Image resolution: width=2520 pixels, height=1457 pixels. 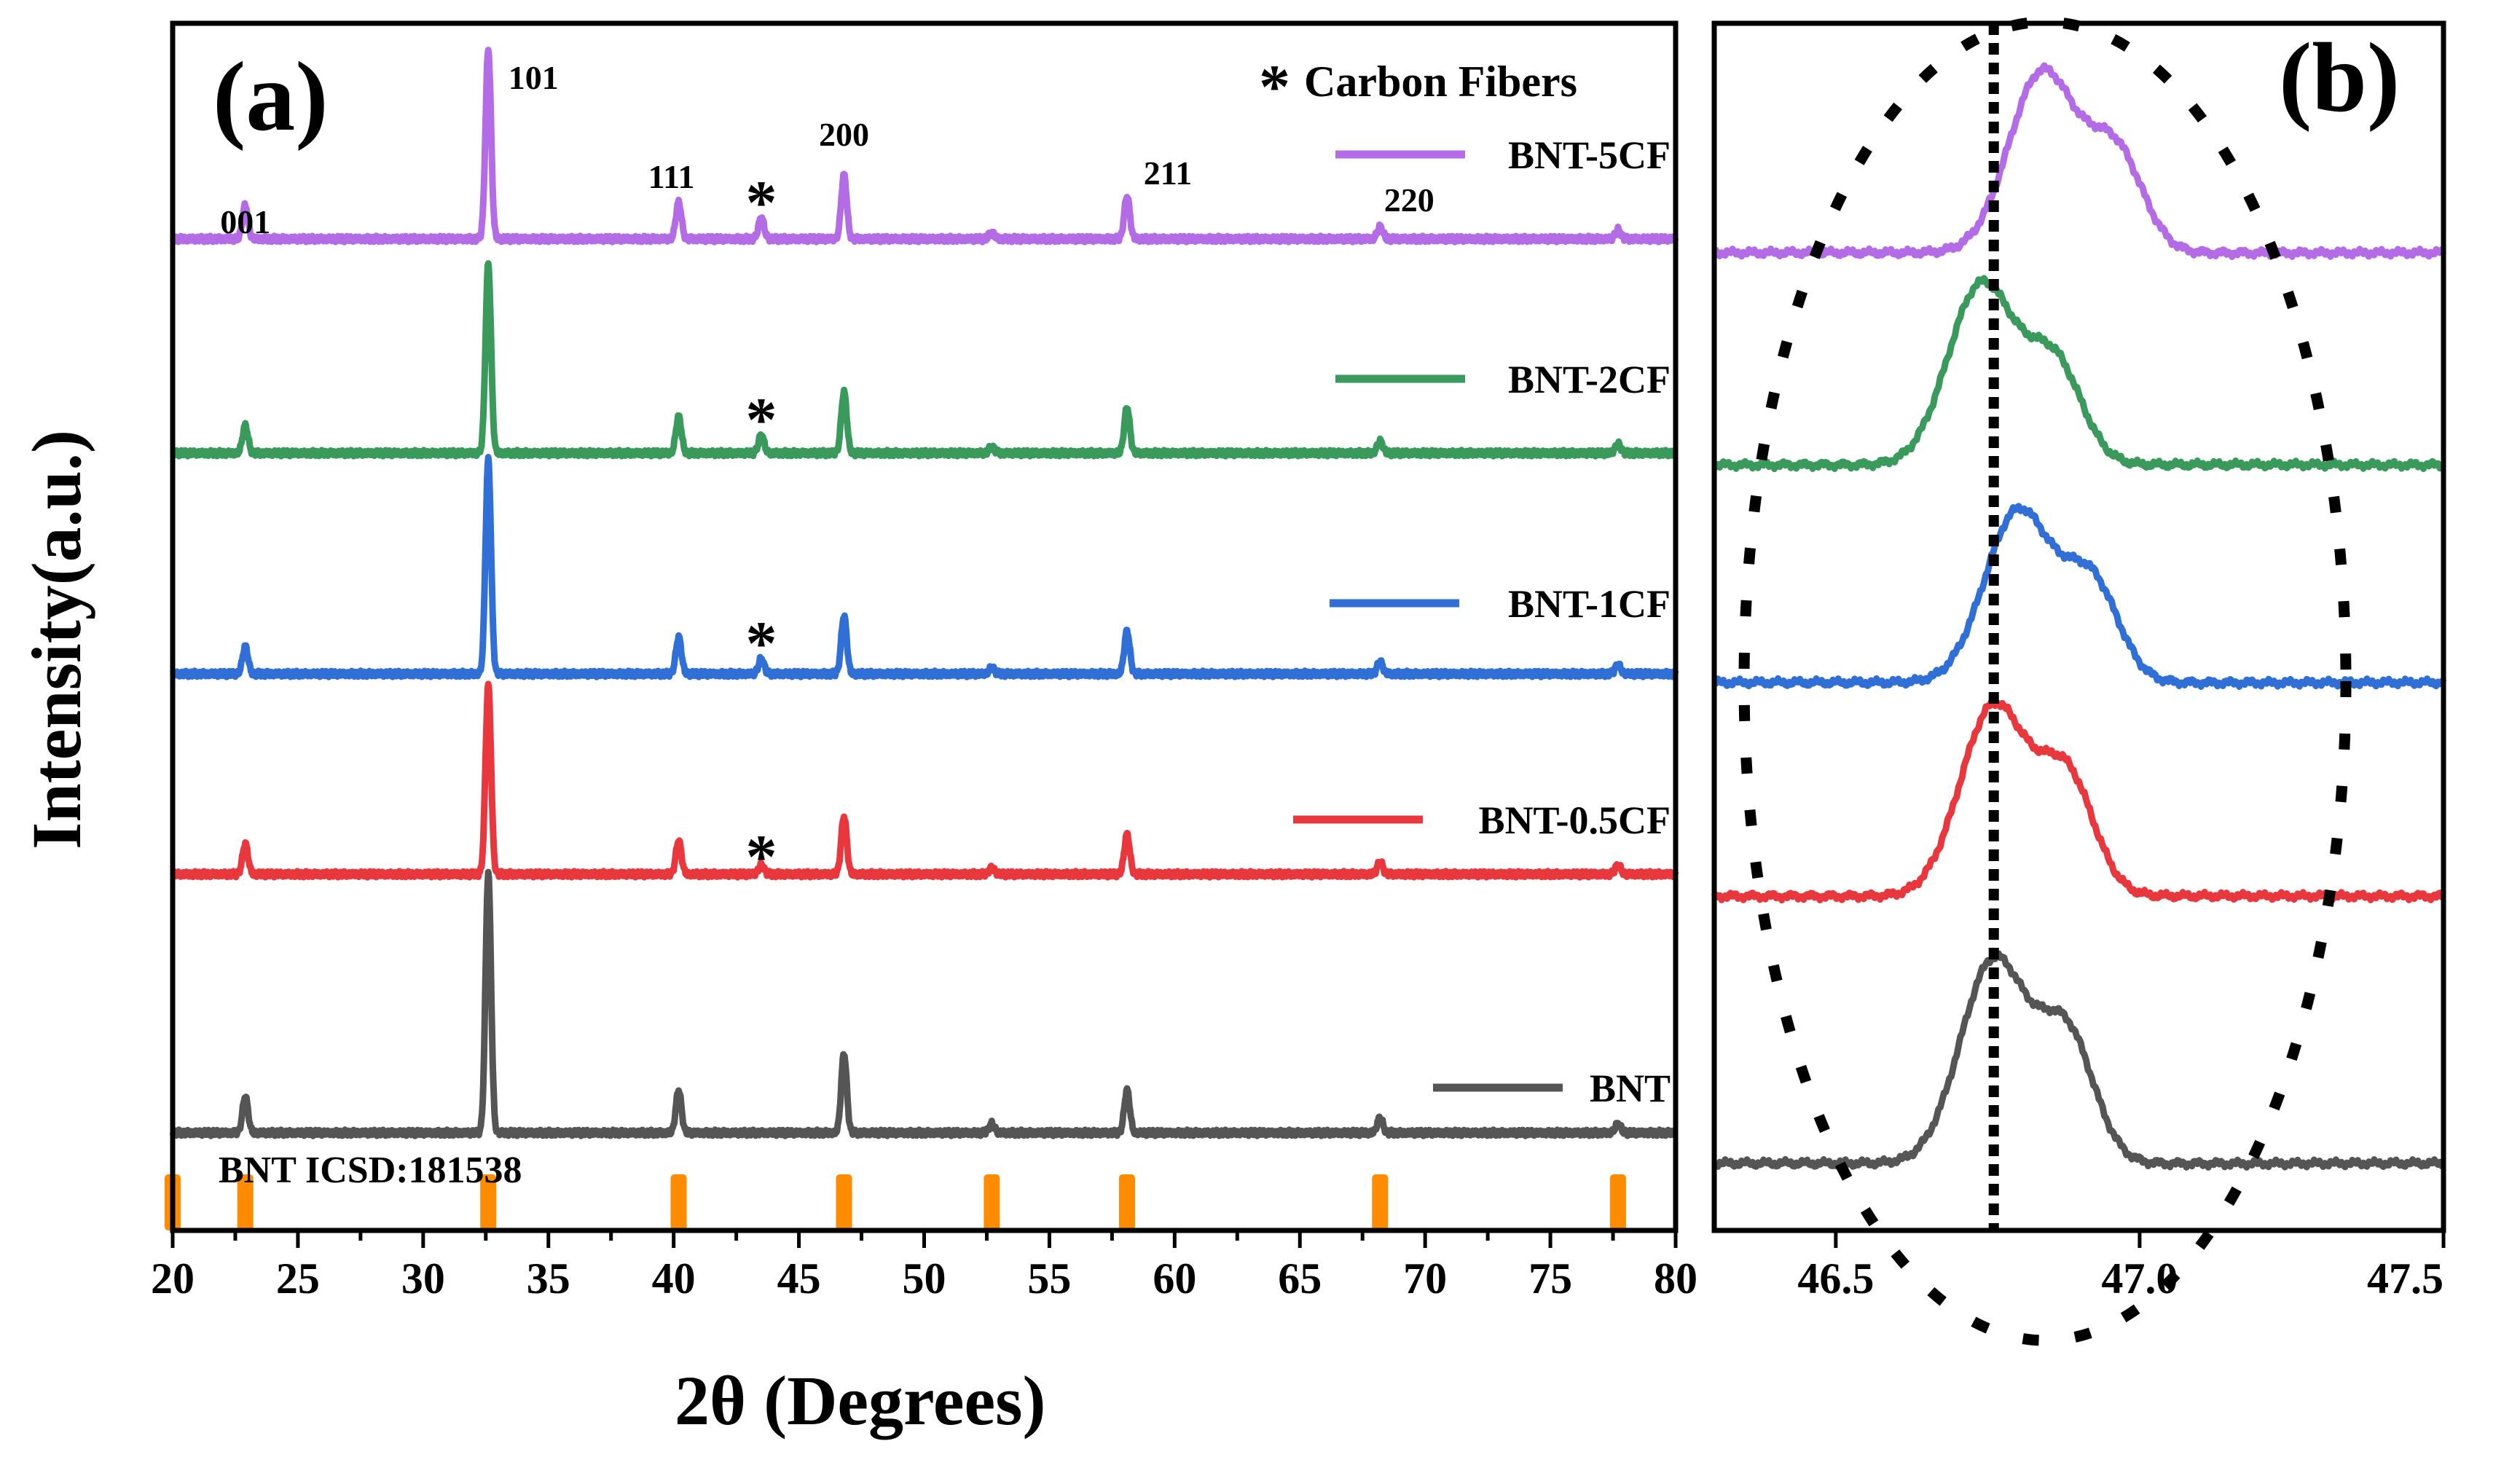 What do you see at coordinates (548, 1279) in the screenshot?
I see `x-tick-label-35: 35` at bounding box center [548, 1279].